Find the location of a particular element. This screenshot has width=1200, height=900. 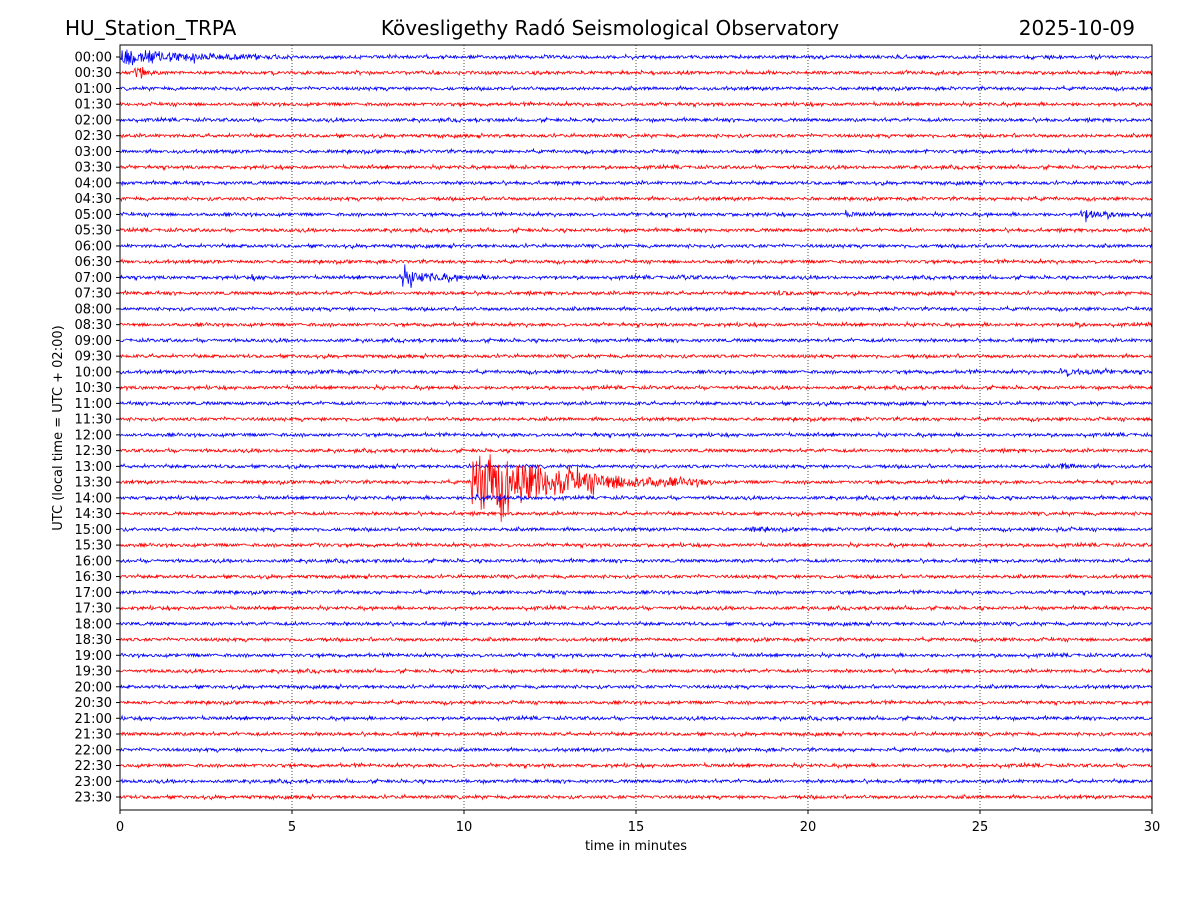

row-label: 05:30 is located at coordinates (93, 231).